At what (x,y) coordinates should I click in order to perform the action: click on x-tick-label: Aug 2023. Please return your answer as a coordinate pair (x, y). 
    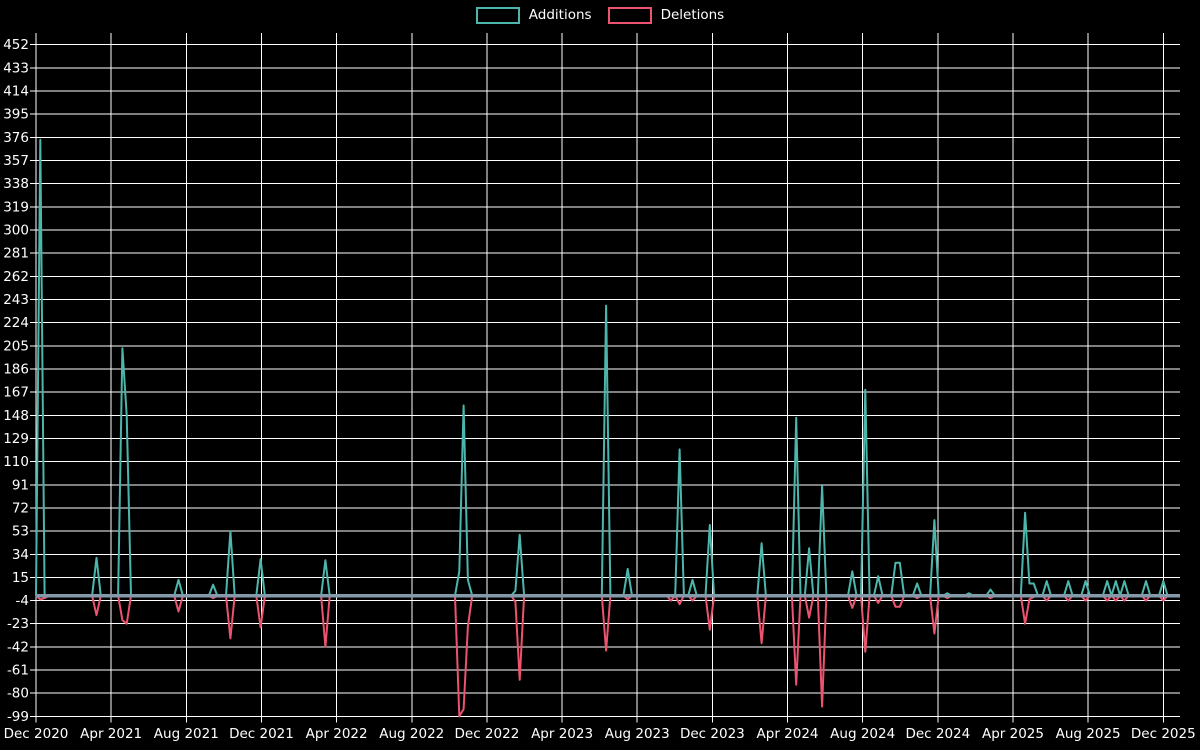
    Looking at the image, I should click on (637, 734).